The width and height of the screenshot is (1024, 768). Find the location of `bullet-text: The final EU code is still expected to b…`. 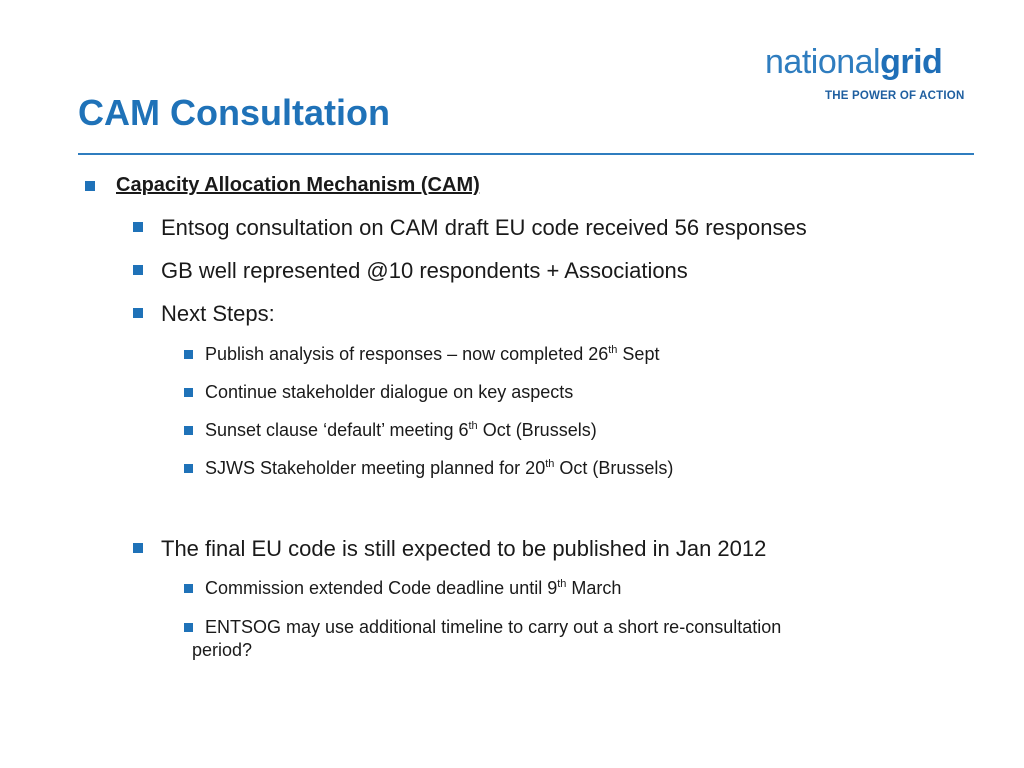

bullet-text: The final EU code is still expected to b… is located at coordinates (464, 548).